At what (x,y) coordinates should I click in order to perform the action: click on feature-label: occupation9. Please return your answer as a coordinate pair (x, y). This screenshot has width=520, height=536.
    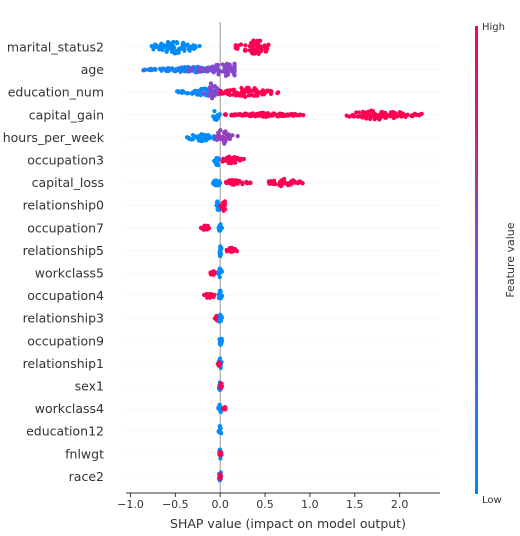
    Looking at the image, I should click on (65, 340).